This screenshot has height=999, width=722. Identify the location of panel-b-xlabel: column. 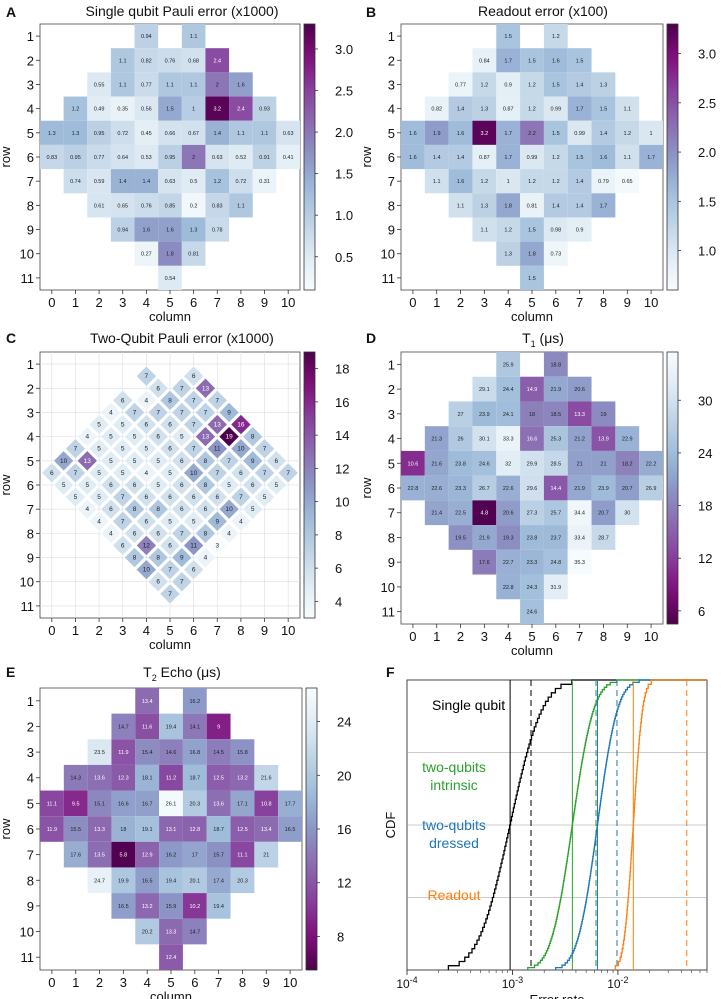
(532, 316).